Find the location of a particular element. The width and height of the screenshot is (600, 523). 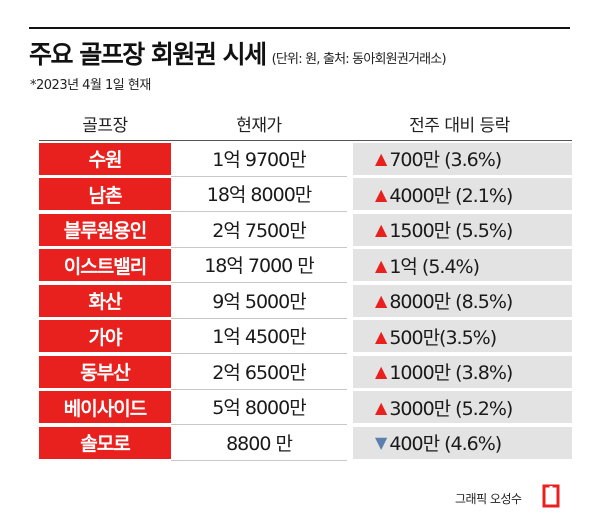

weekly-change: ▼ 400만 (4.6%) is located at coordinates (462, 442).